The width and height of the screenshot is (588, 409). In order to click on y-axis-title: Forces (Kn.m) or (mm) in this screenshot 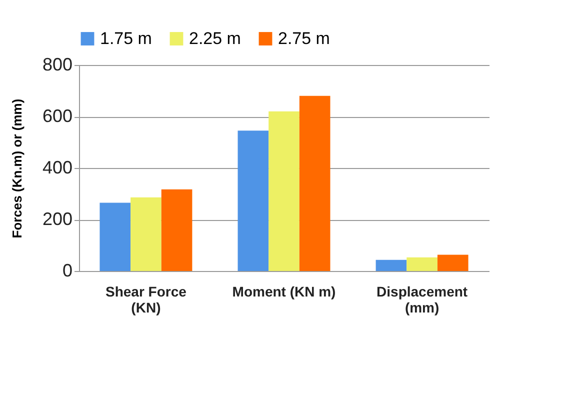, I will do `click(16, 168)`.